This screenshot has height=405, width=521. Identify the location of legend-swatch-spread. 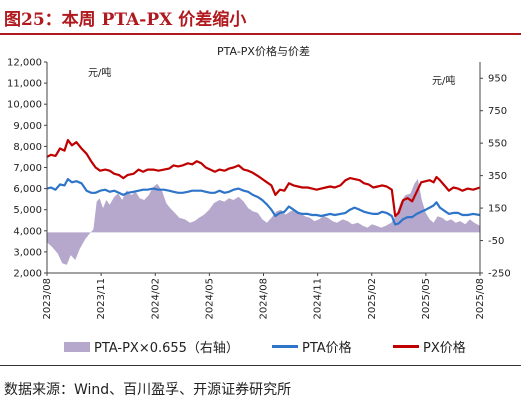
(77, 346).